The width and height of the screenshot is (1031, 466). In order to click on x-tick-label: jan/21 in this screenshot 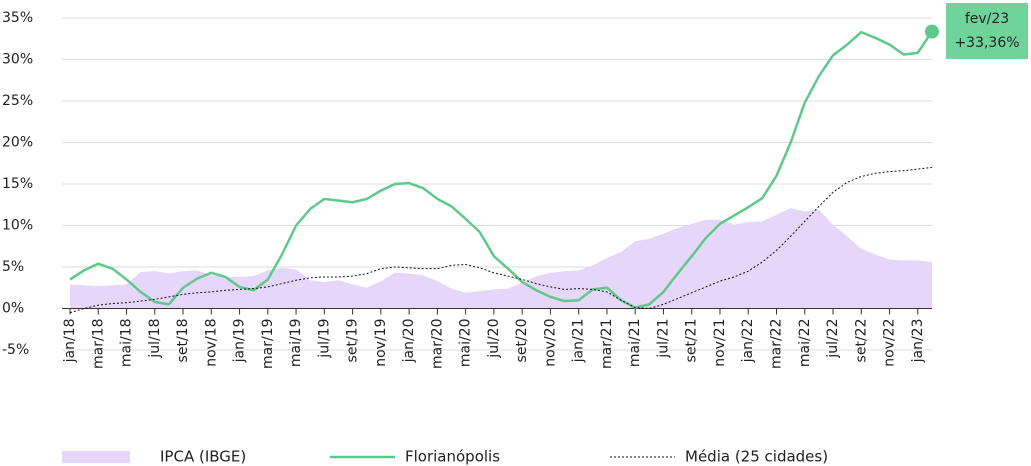, I will do `click(579, 341)`.